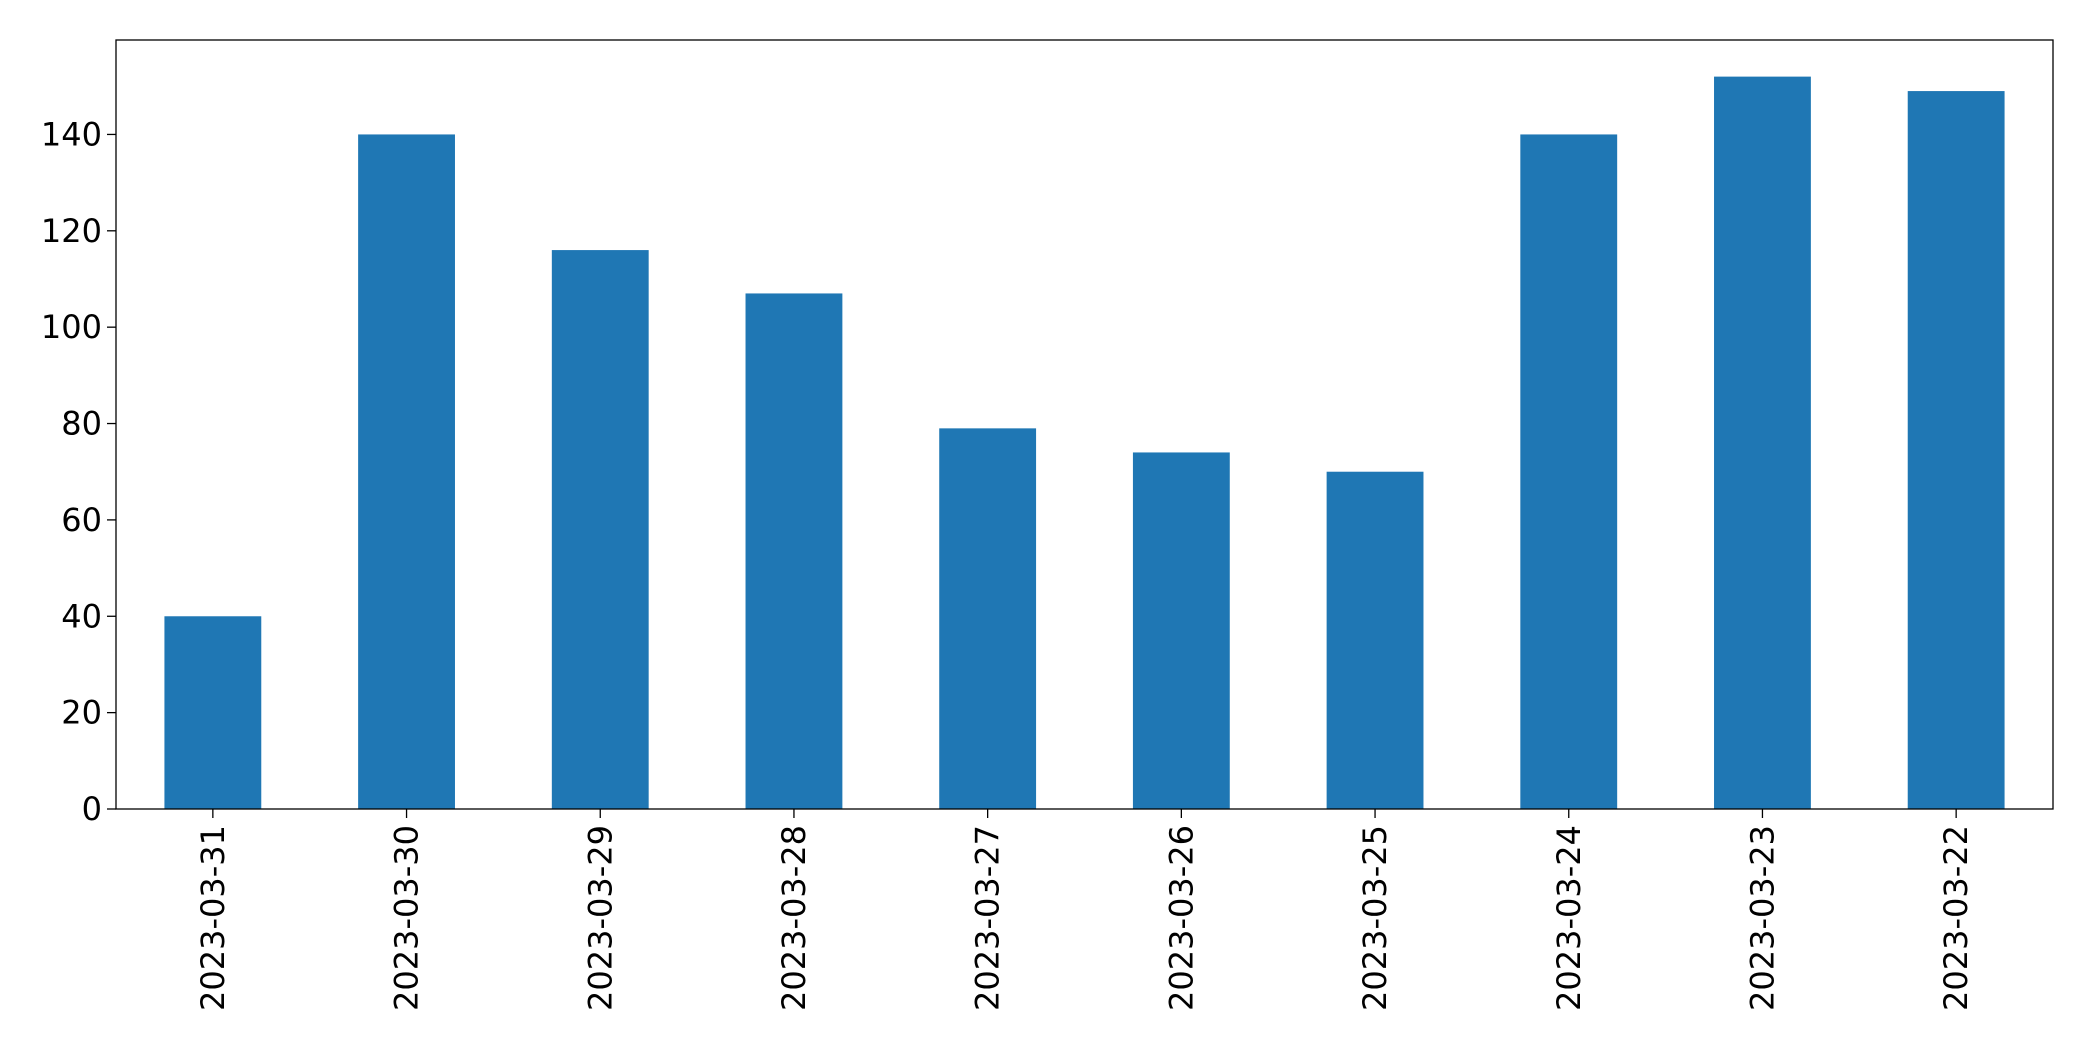 This screenshot has height=1061, width=2093. What do you see at coordinates (71, 327) in the screenshot?
I see `y-tick-label: 100` at bounding box center [71, 327].